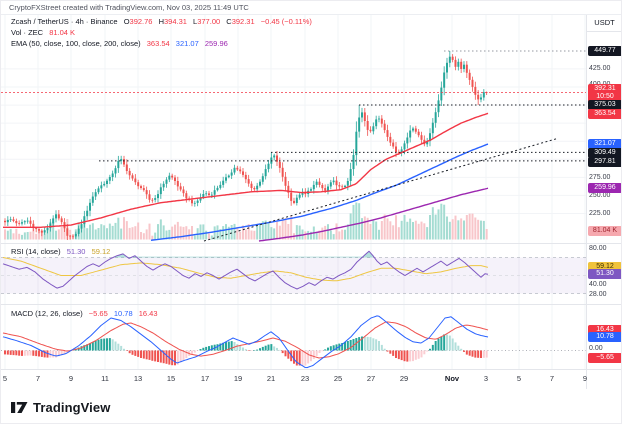 The width and height of the screenshot is (622, 424). What do you see at coordinates (271, 378) in the screenshot?
I see `time-tick-label: 21` at bounding box center [271, 378].